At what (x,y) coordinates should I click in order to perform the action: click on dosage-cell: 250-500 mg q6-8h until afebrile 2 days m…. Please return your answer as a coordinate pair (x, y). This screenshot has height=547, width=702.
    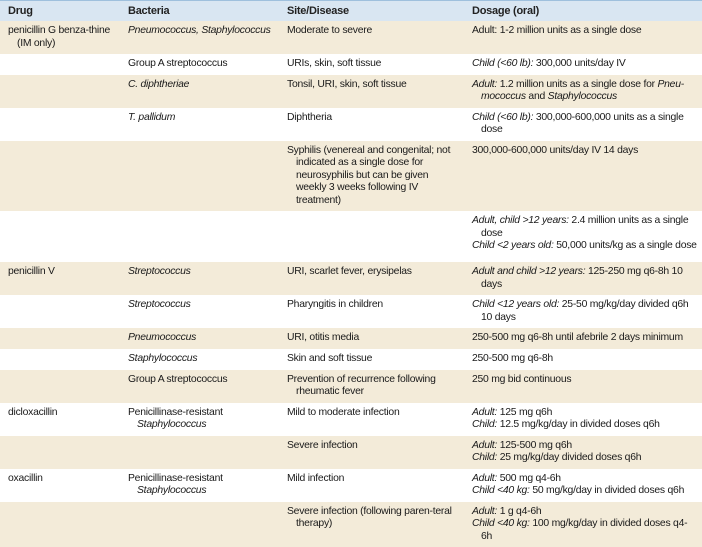
    Looking at the image, I should click on (583, 338).